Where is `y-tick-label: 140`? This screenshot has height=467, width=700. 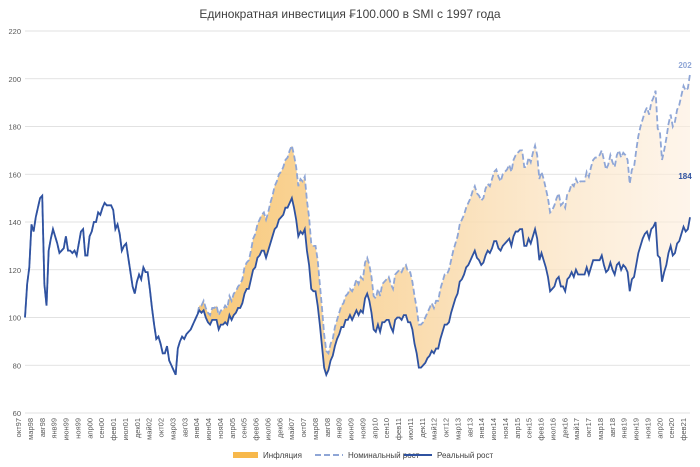 y-tick-label: 140 is located at coordinates (14, 222).